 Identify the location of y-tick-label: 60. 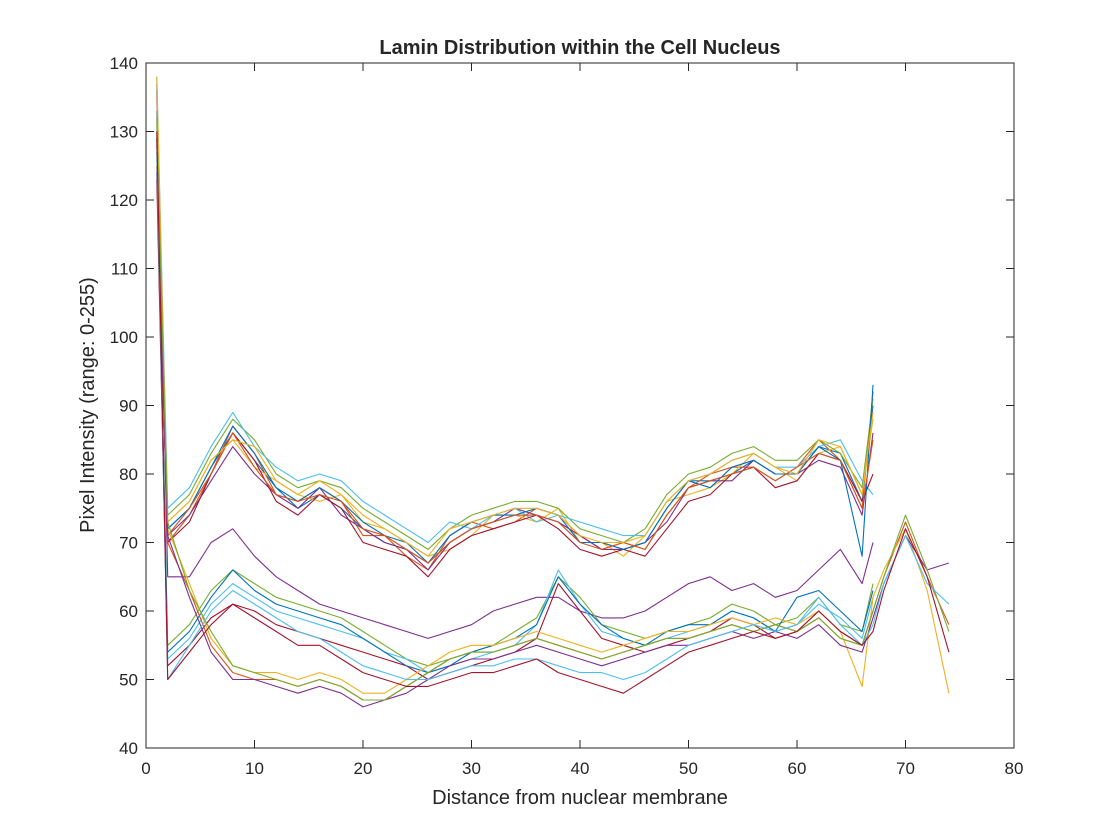
(128, 611).